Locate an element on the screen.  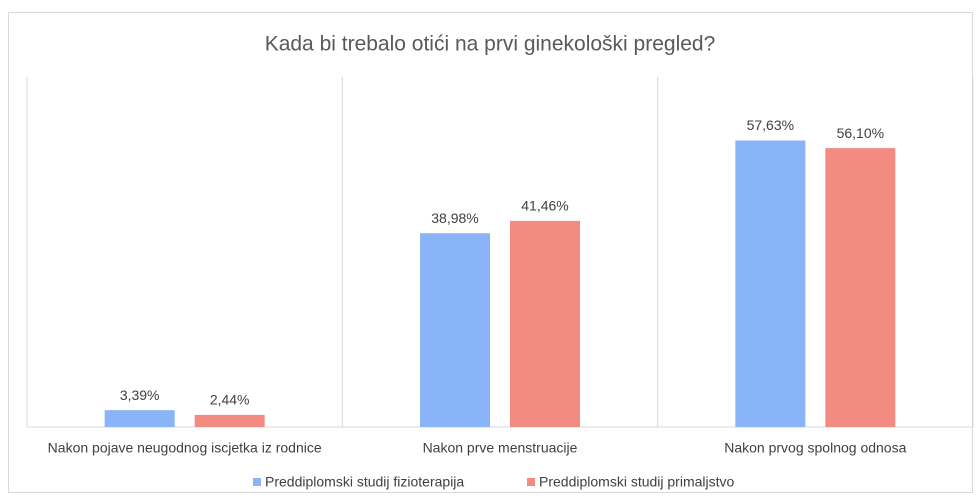
data-label: 2,44% is located at coordinates (230, 400).